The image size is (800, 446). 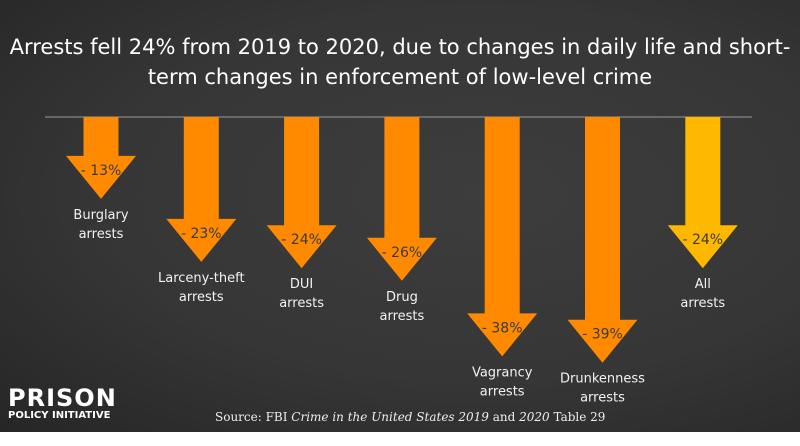 I want to click on category-label: All, so click(x=703, y=284).